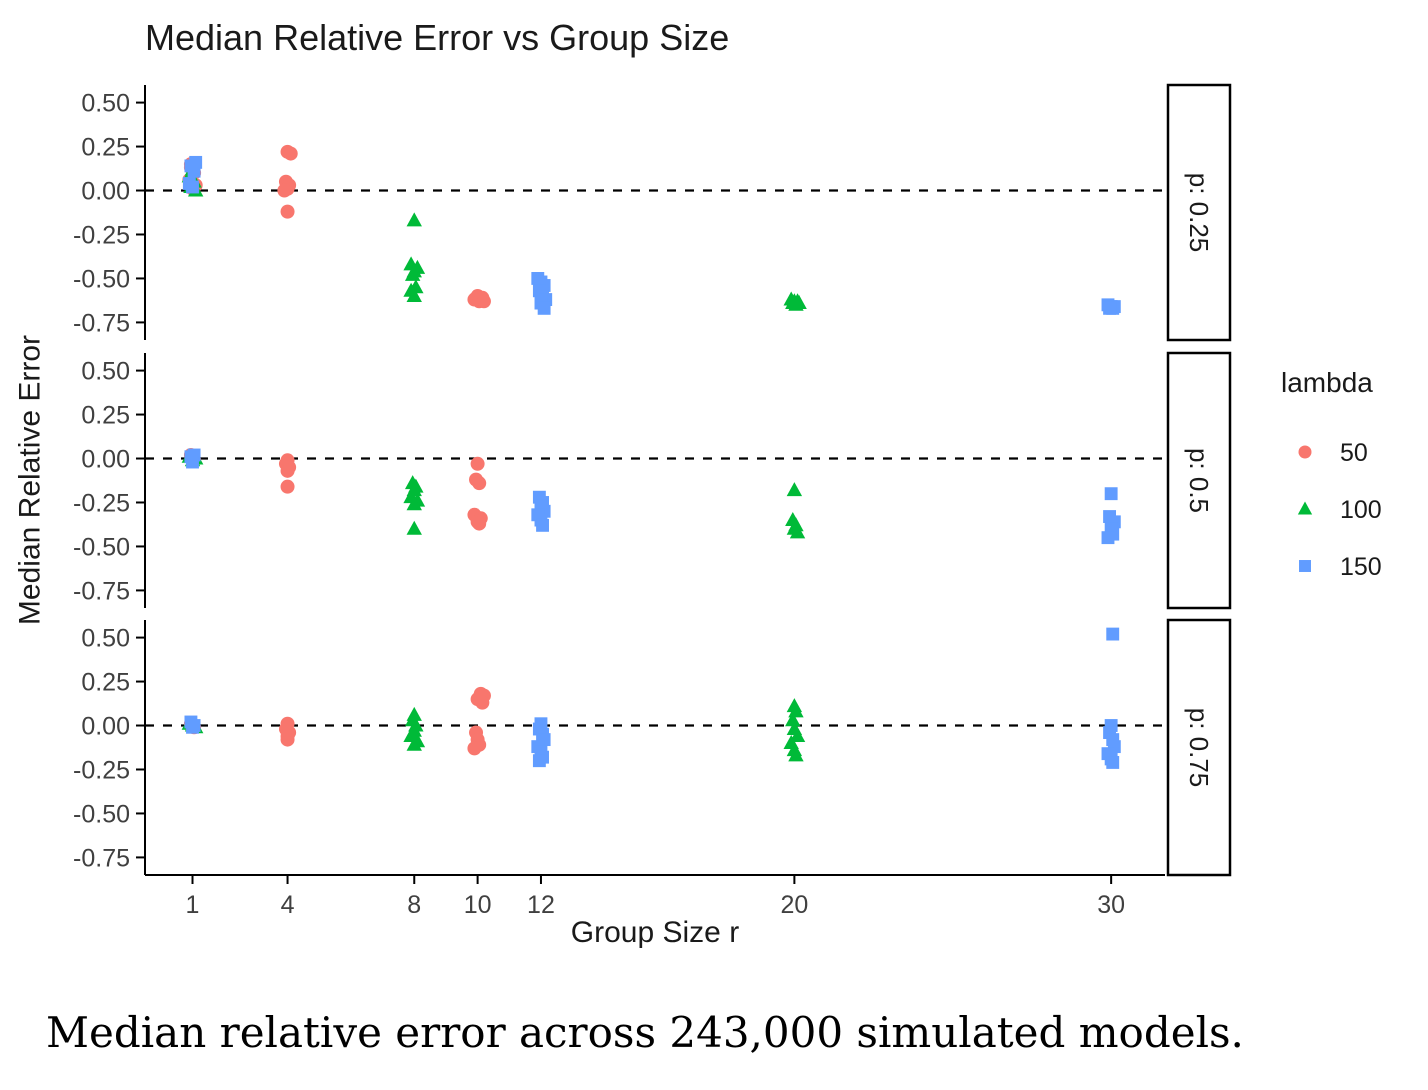  I want to click on legend-title: lambda, so click(1327, 382).